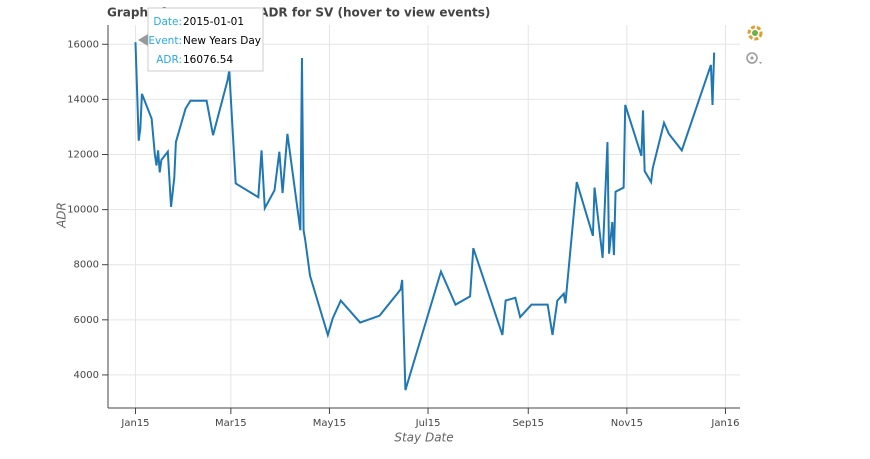  What do you see at coordinates (83, 210) in the screenshot?
I see `y-tick-label: 10000` at bounding box center [83, 210].